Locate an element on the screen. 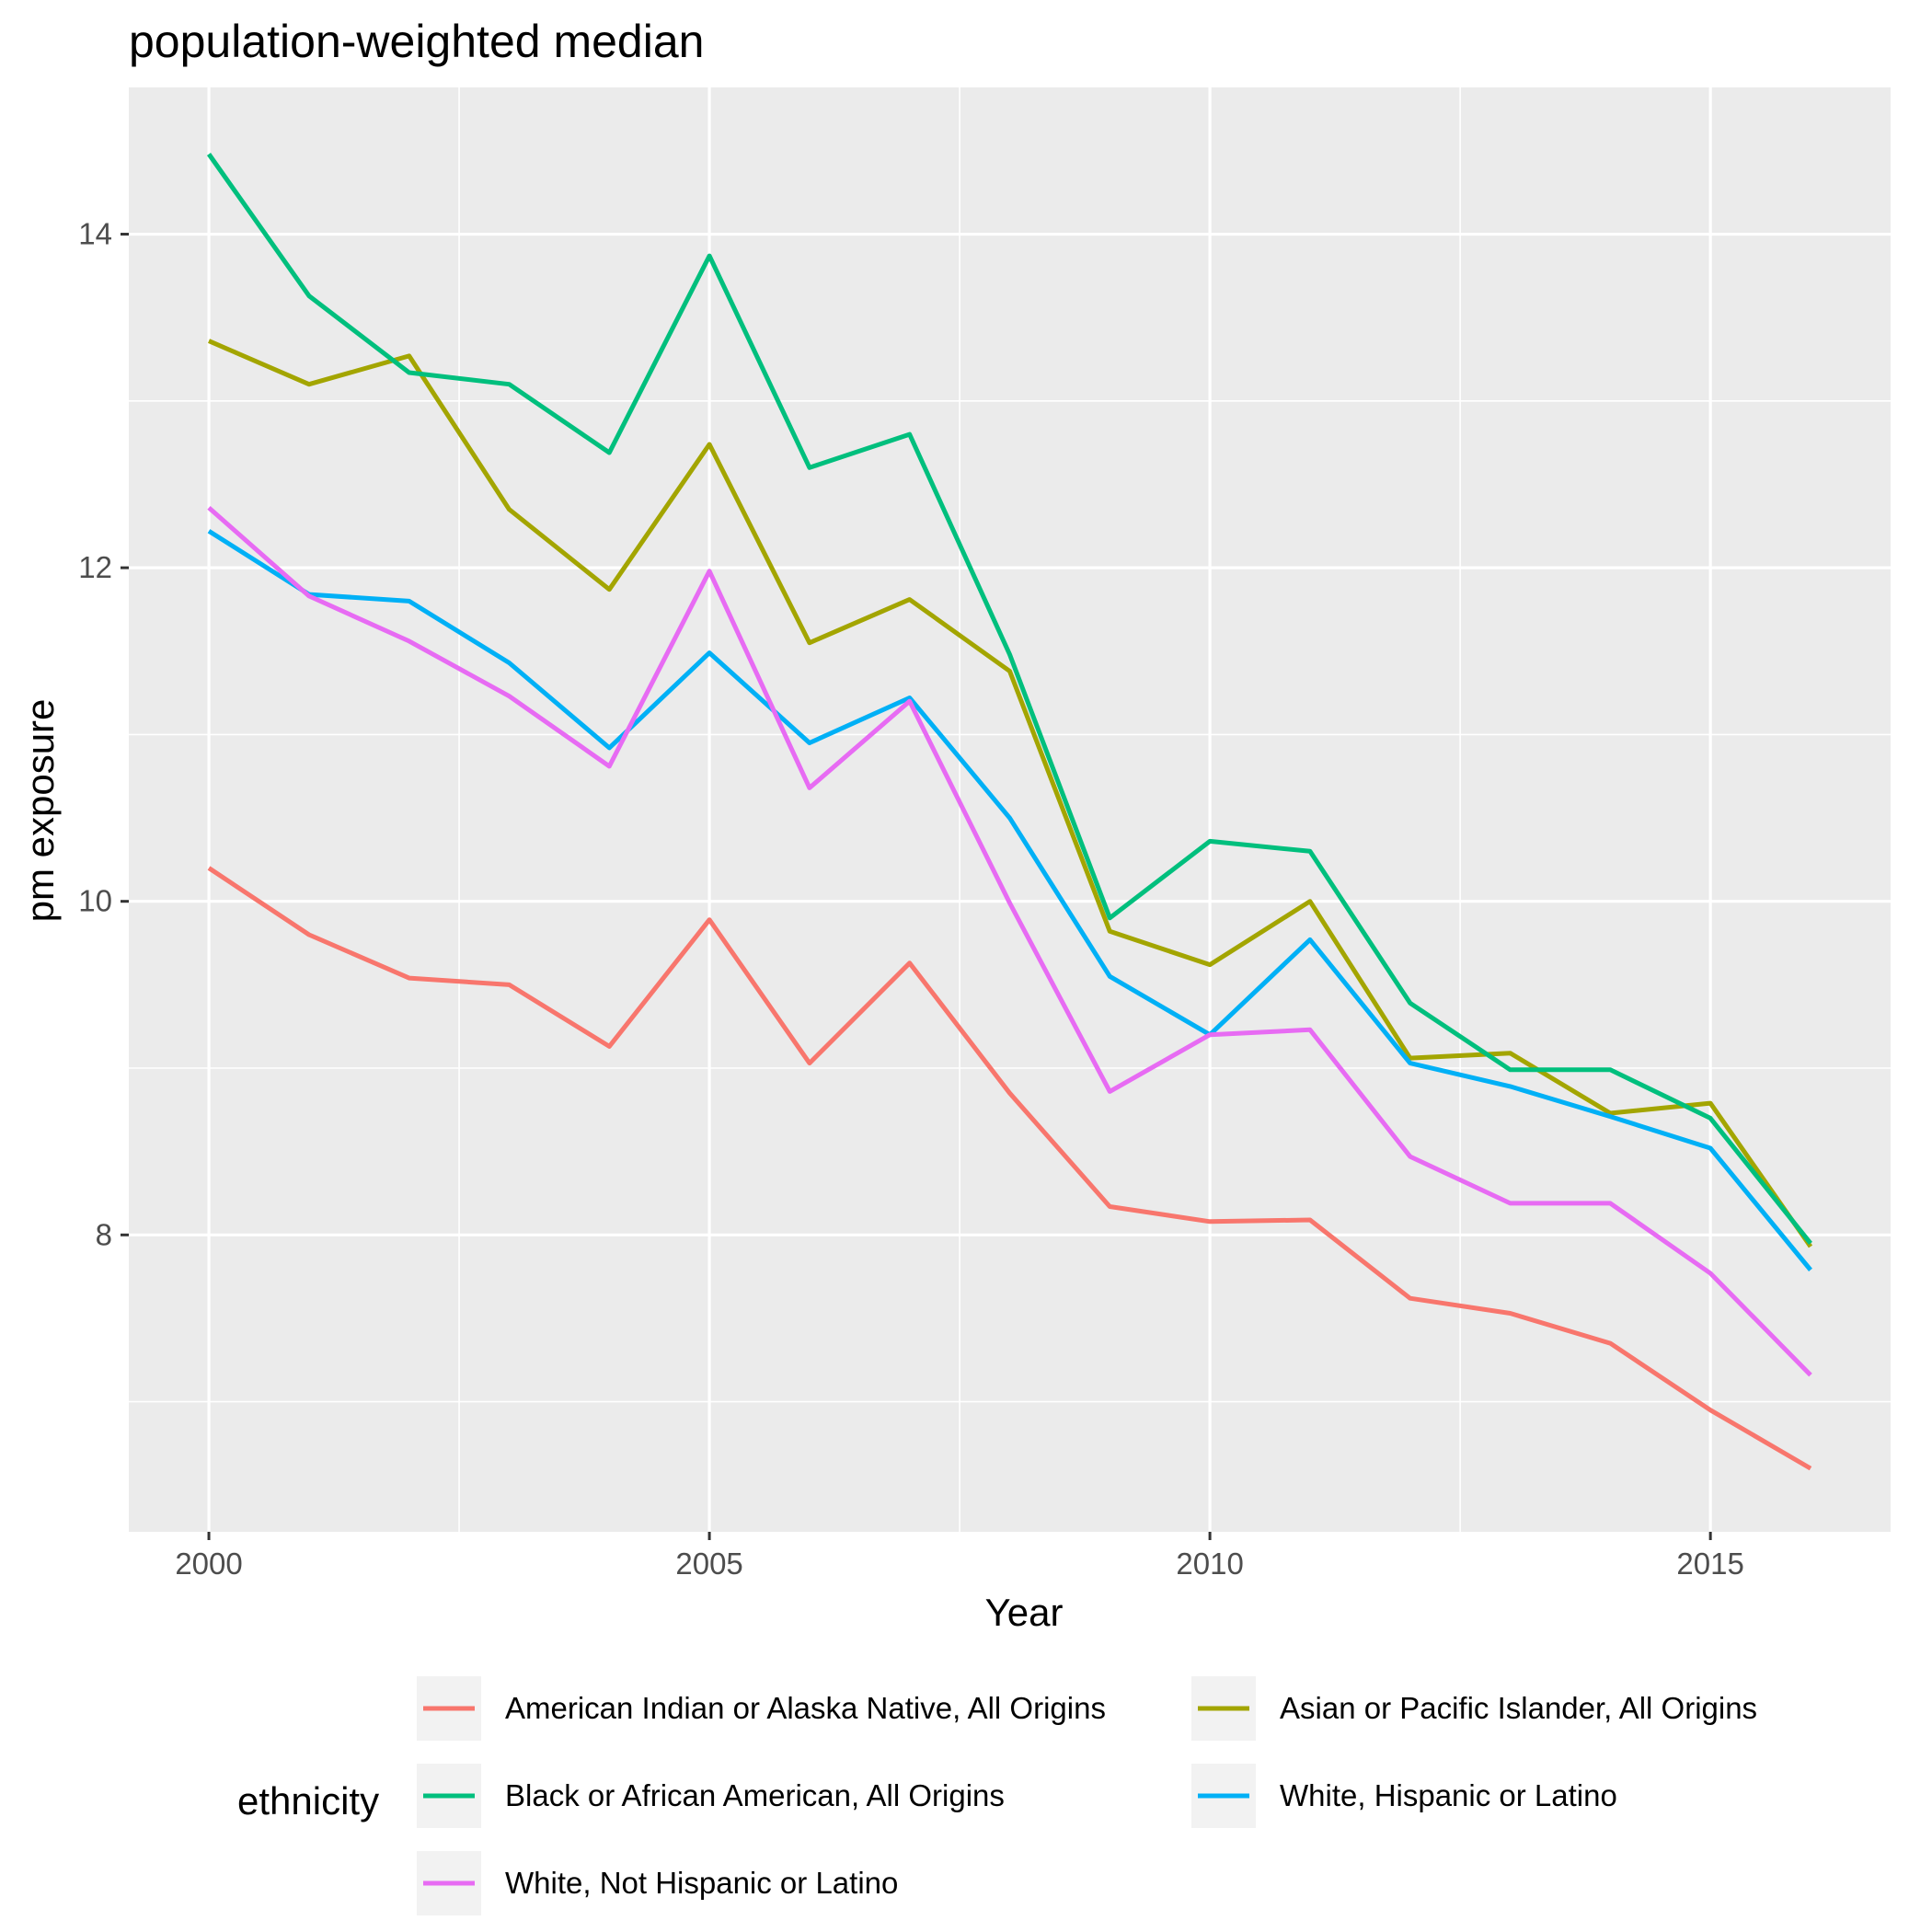 The image size is (1932, 1932). y-tick-label: 8 is located at coordinates (104, 1234).